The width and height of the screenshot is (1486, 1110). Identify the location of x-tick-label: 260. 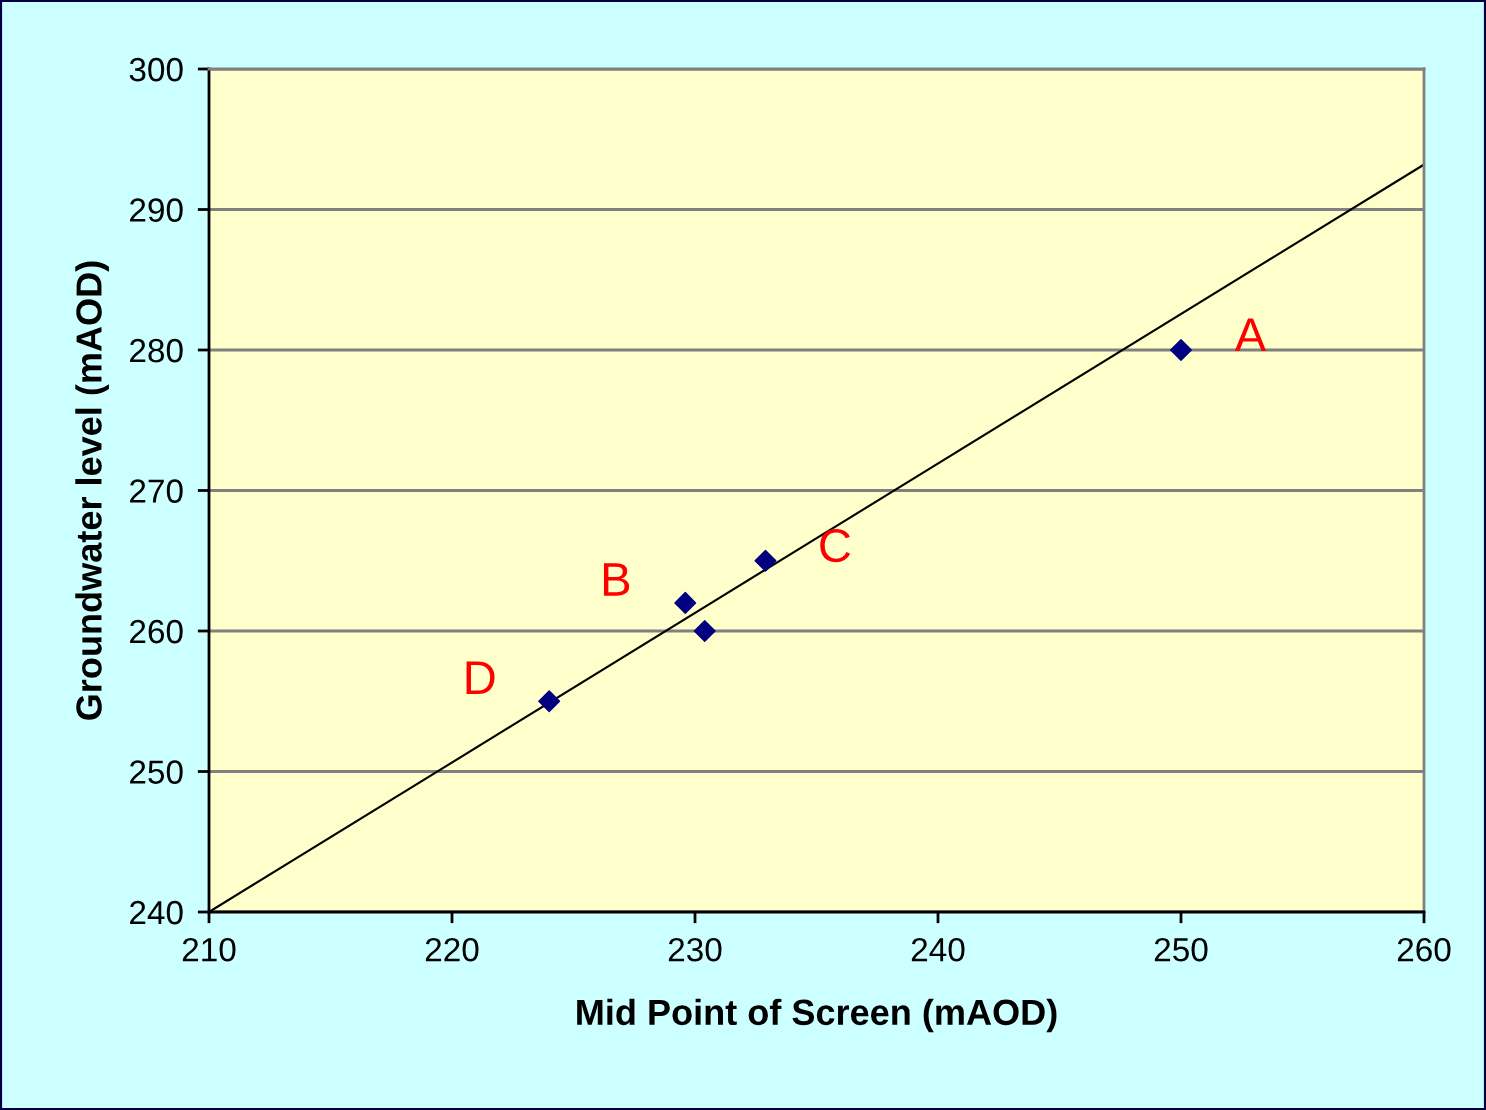
(1424, 949).